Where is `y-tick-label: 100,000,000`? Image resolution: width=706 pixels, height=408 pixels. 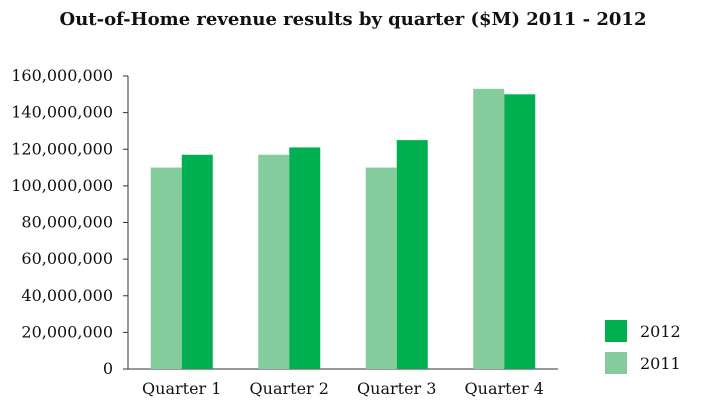 y-tick-label: 100,000,000 is located at coordinates (62, 185).